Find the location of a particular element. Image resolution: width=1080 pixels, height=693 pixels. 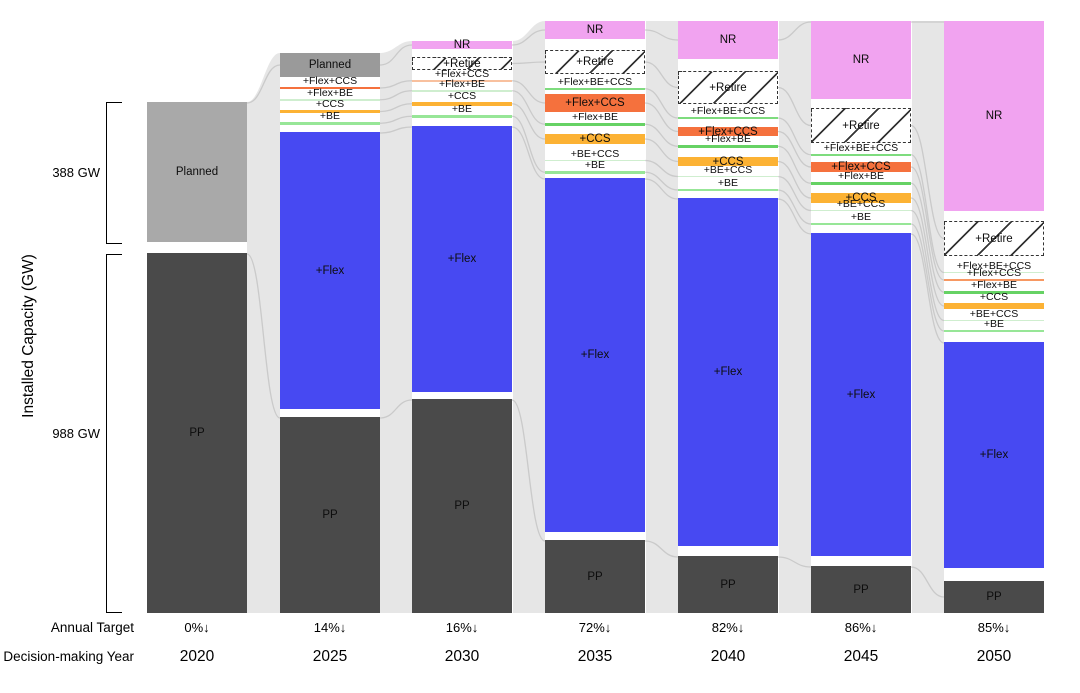

segment-2035-ccs: +CCS is located at coordinates (595, 139).